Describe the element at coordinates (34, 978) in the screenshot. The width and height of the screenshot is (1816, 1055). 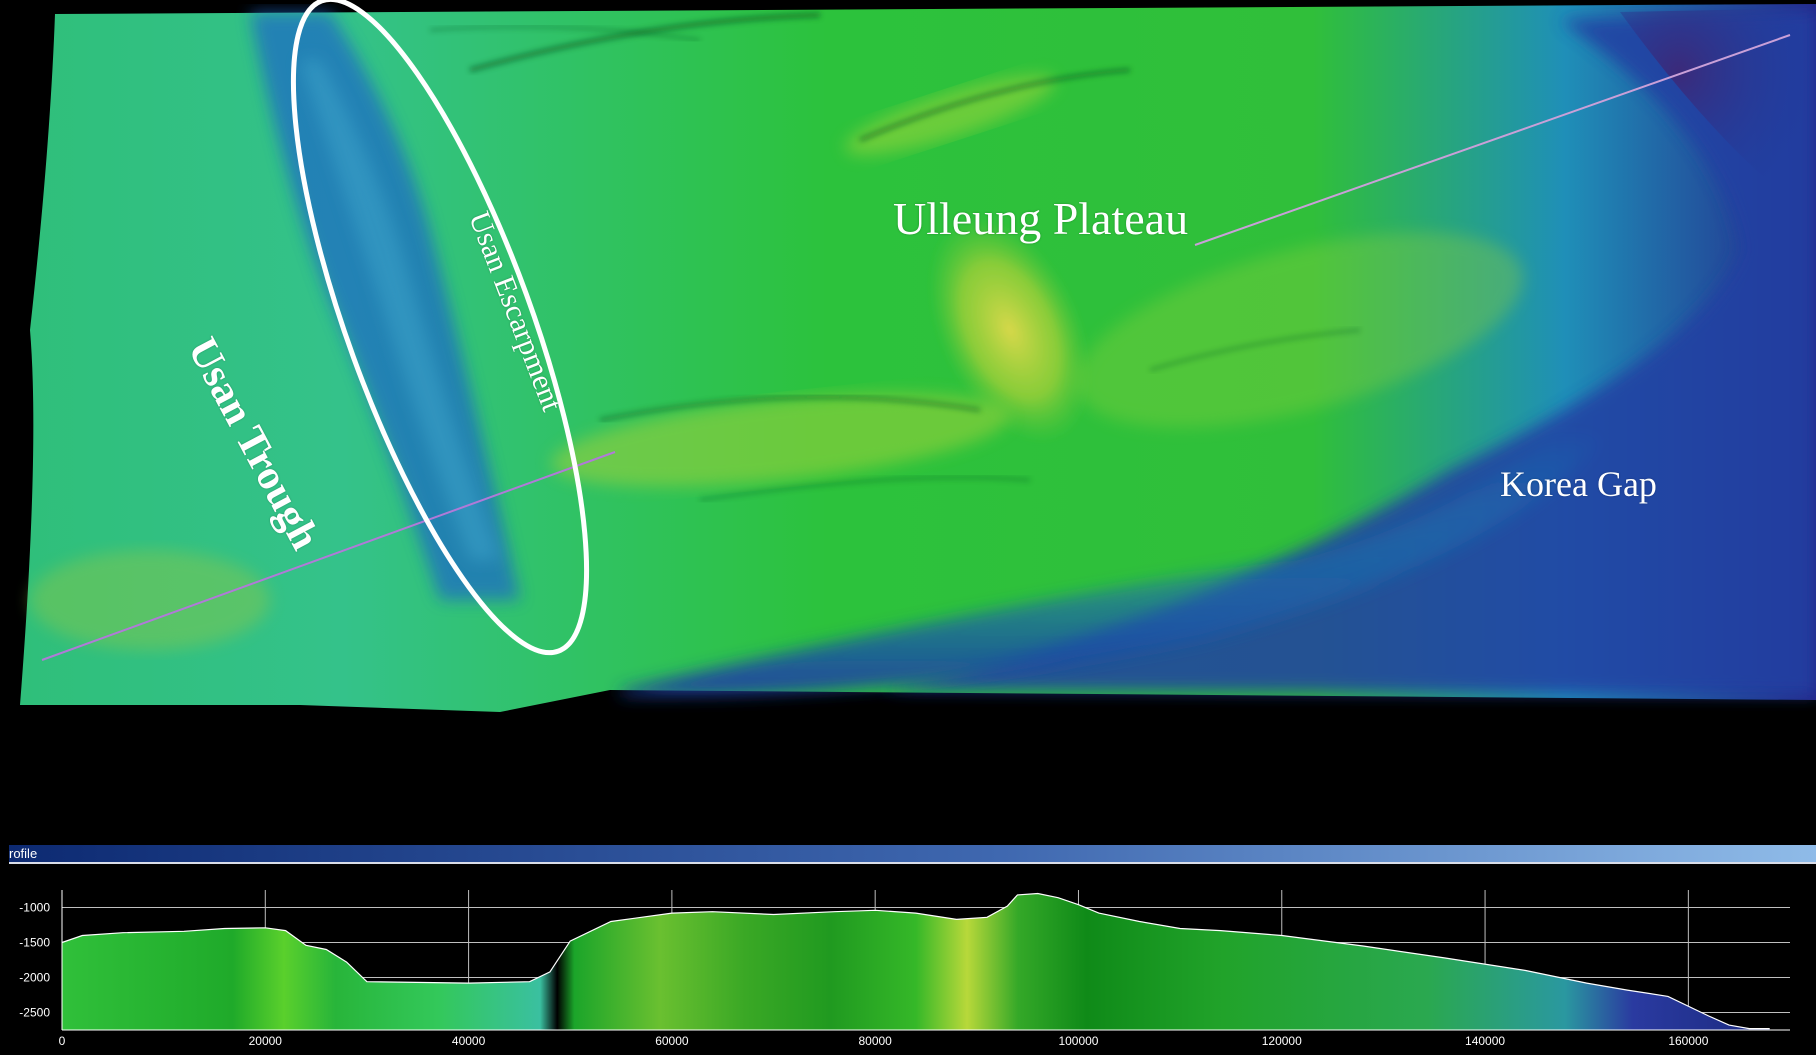
I see `y-tick-label: -2000` at that location.